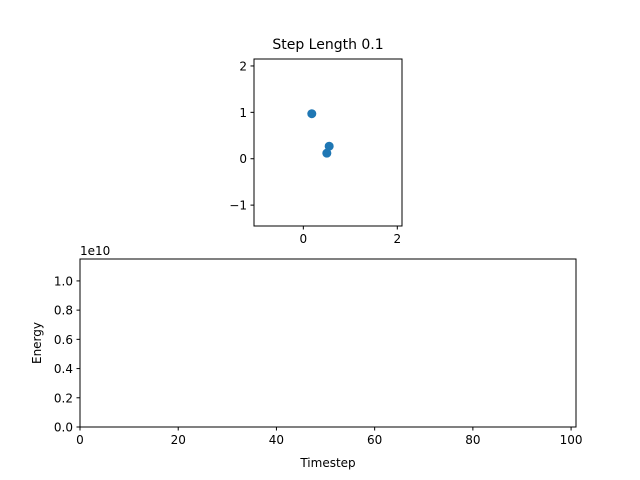  I want to click on y-tick-label: 2, so click(243, 66).